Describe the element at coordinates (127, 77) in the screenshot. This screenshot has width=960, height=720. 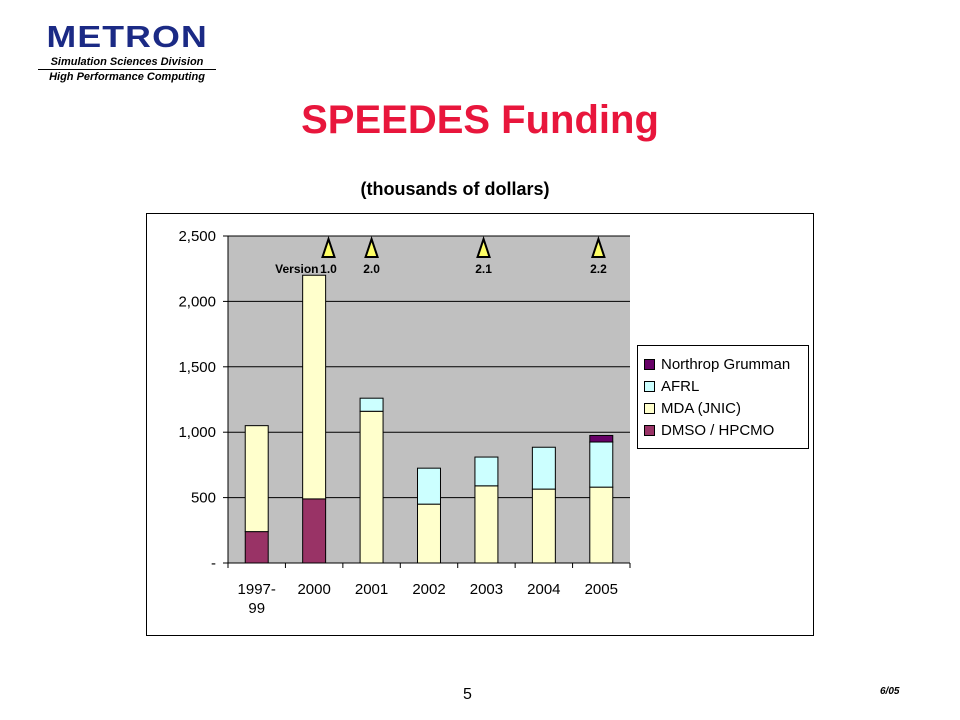
I see `logo-group: High Performance Computing` at that location.